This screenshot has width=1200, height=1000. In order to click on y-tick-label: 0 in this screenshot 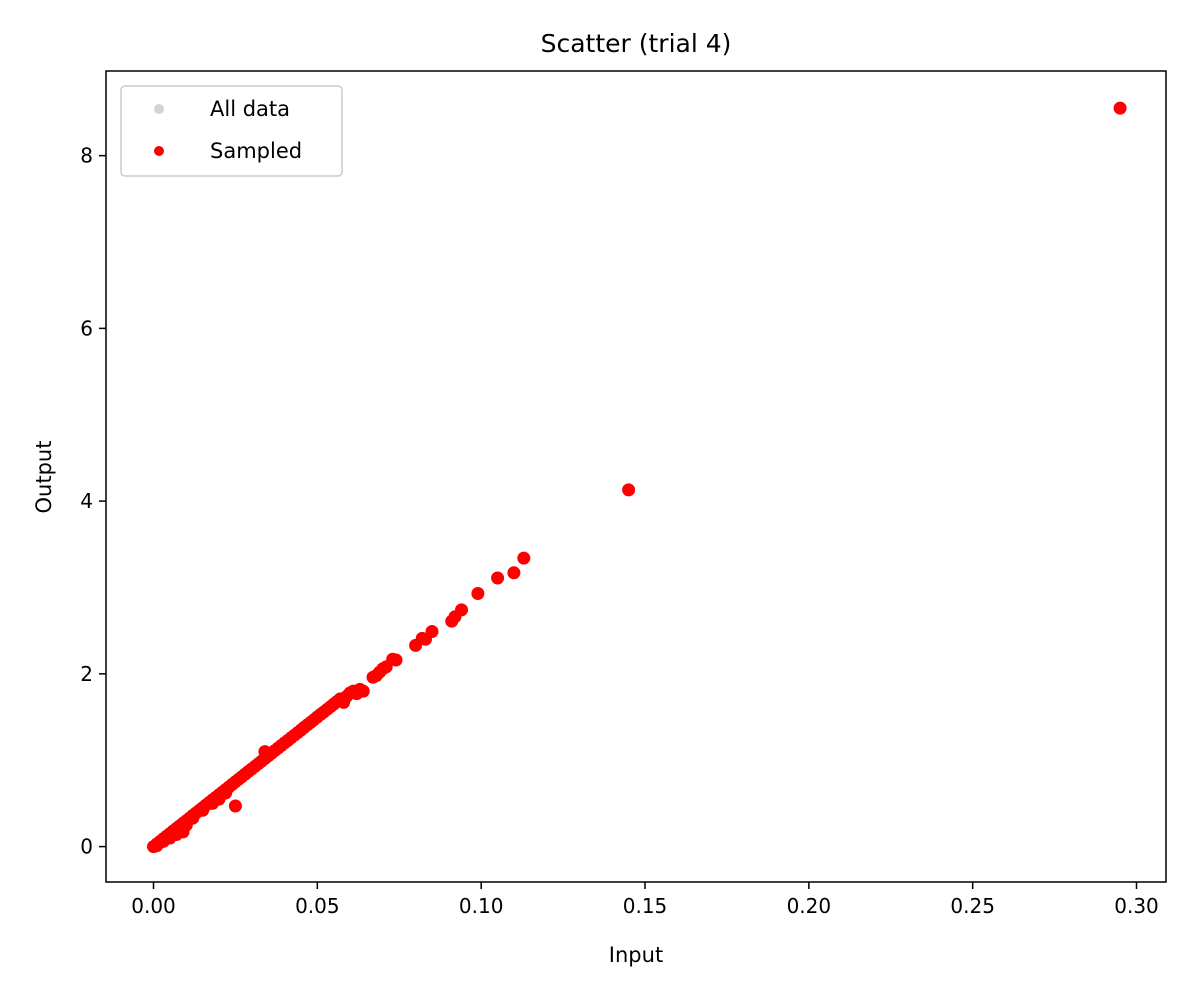, I will do `click(86, 847)`.